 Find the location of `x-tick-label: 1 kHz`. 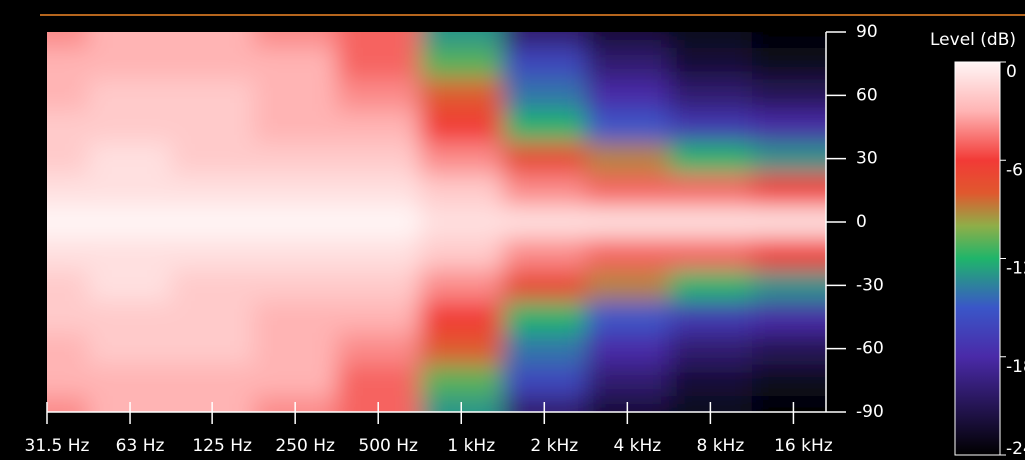

x-tick-label: 1 kHz is located at coordinates (471, 446).